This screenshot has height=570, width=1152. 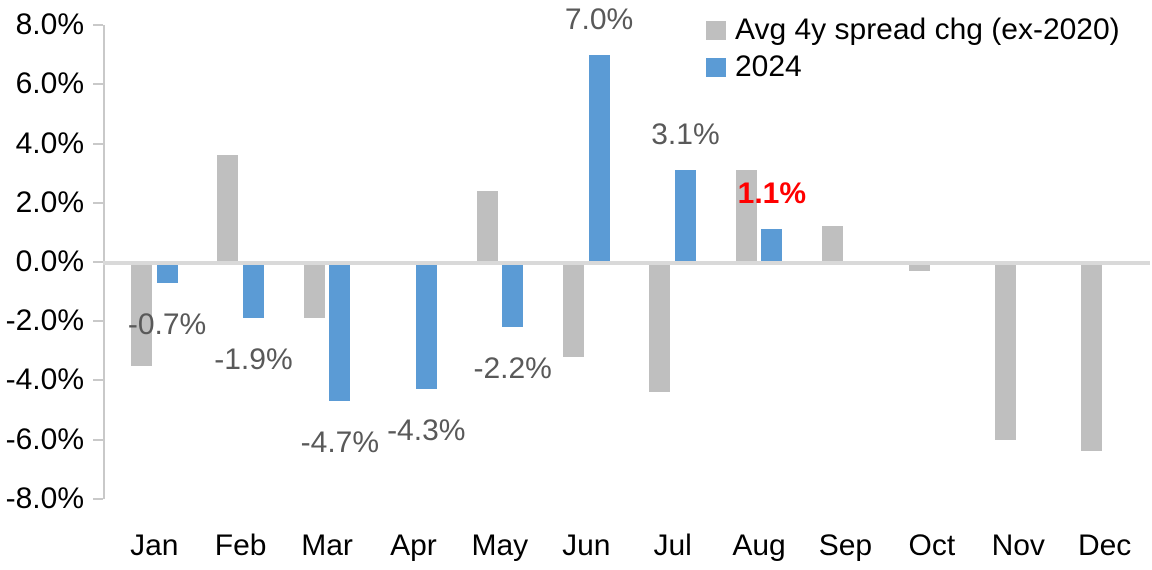 I want to click on data-label-jun: 7.0%, so click(x=599, y=19).